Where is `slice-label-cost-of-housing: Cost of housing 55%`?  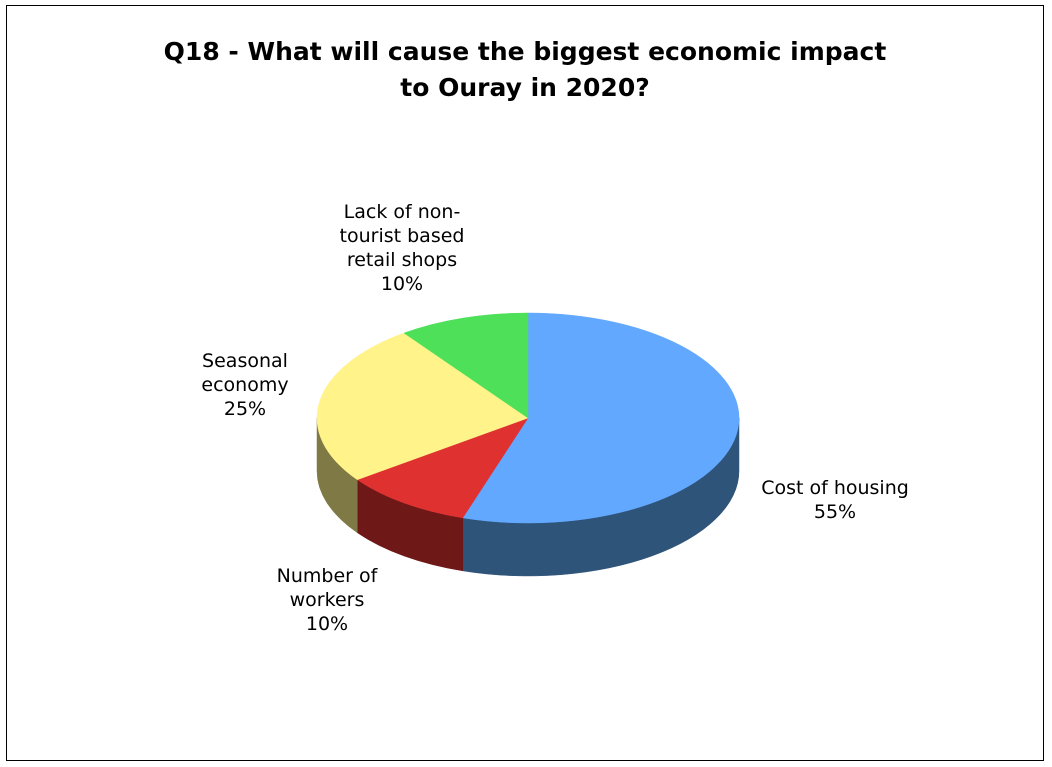
slice-label-cost-of-housing: Cost of housing 55% is located at coordinates (835, 500).